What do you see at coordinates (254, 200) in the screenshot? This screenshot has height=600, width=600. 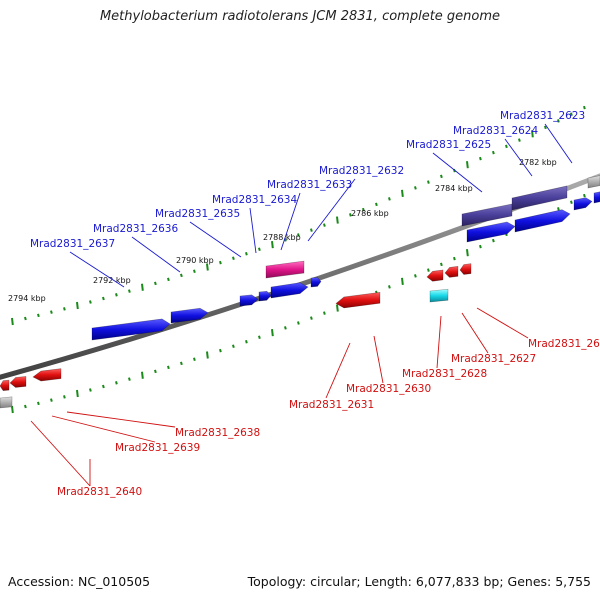 I see `gene-label-forward: Mrad2831_2634` at bounding box center [254, 200].